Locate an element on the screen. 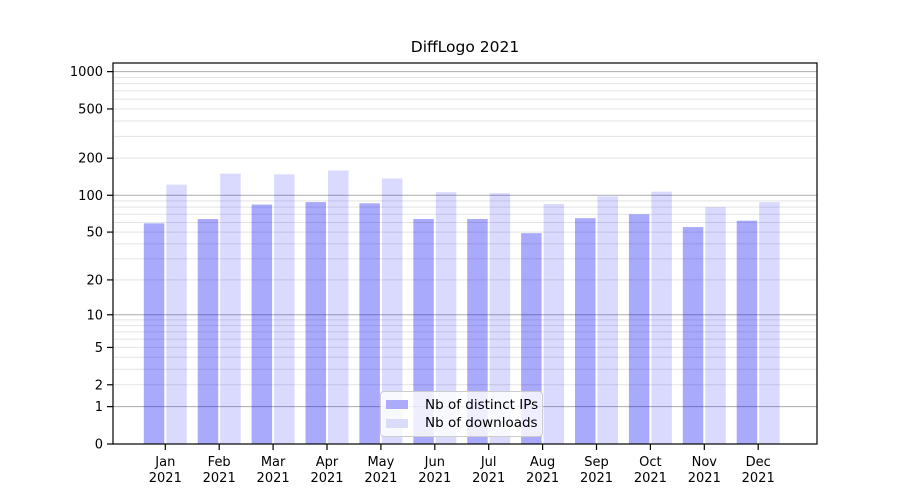 This screenshot has height=500, width=900. y-tick-label: 500 is located at coordinates (90, 109).